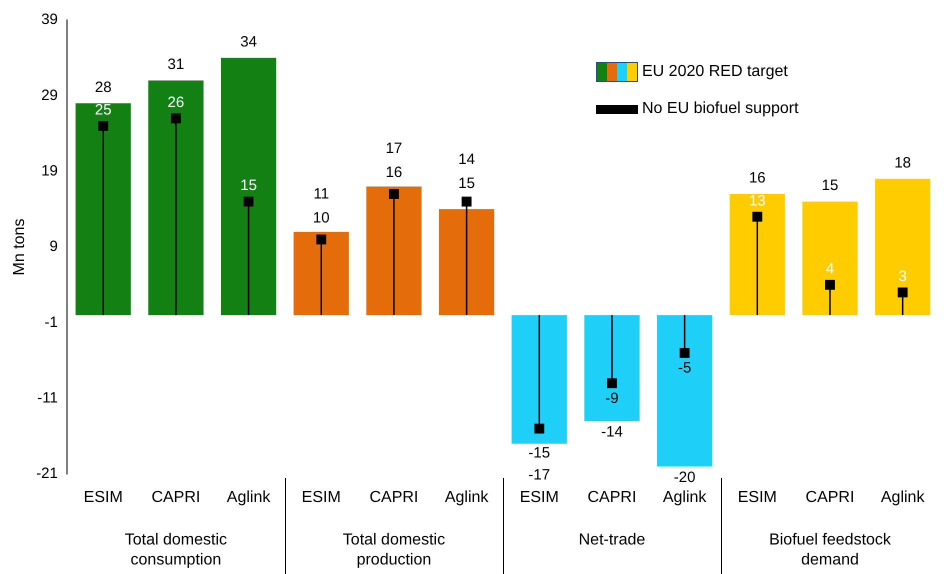  What do you see at coordinates (47, 473) in the screenshot?
I see `y-tick-label: -21` at bounding box center [47, 473].